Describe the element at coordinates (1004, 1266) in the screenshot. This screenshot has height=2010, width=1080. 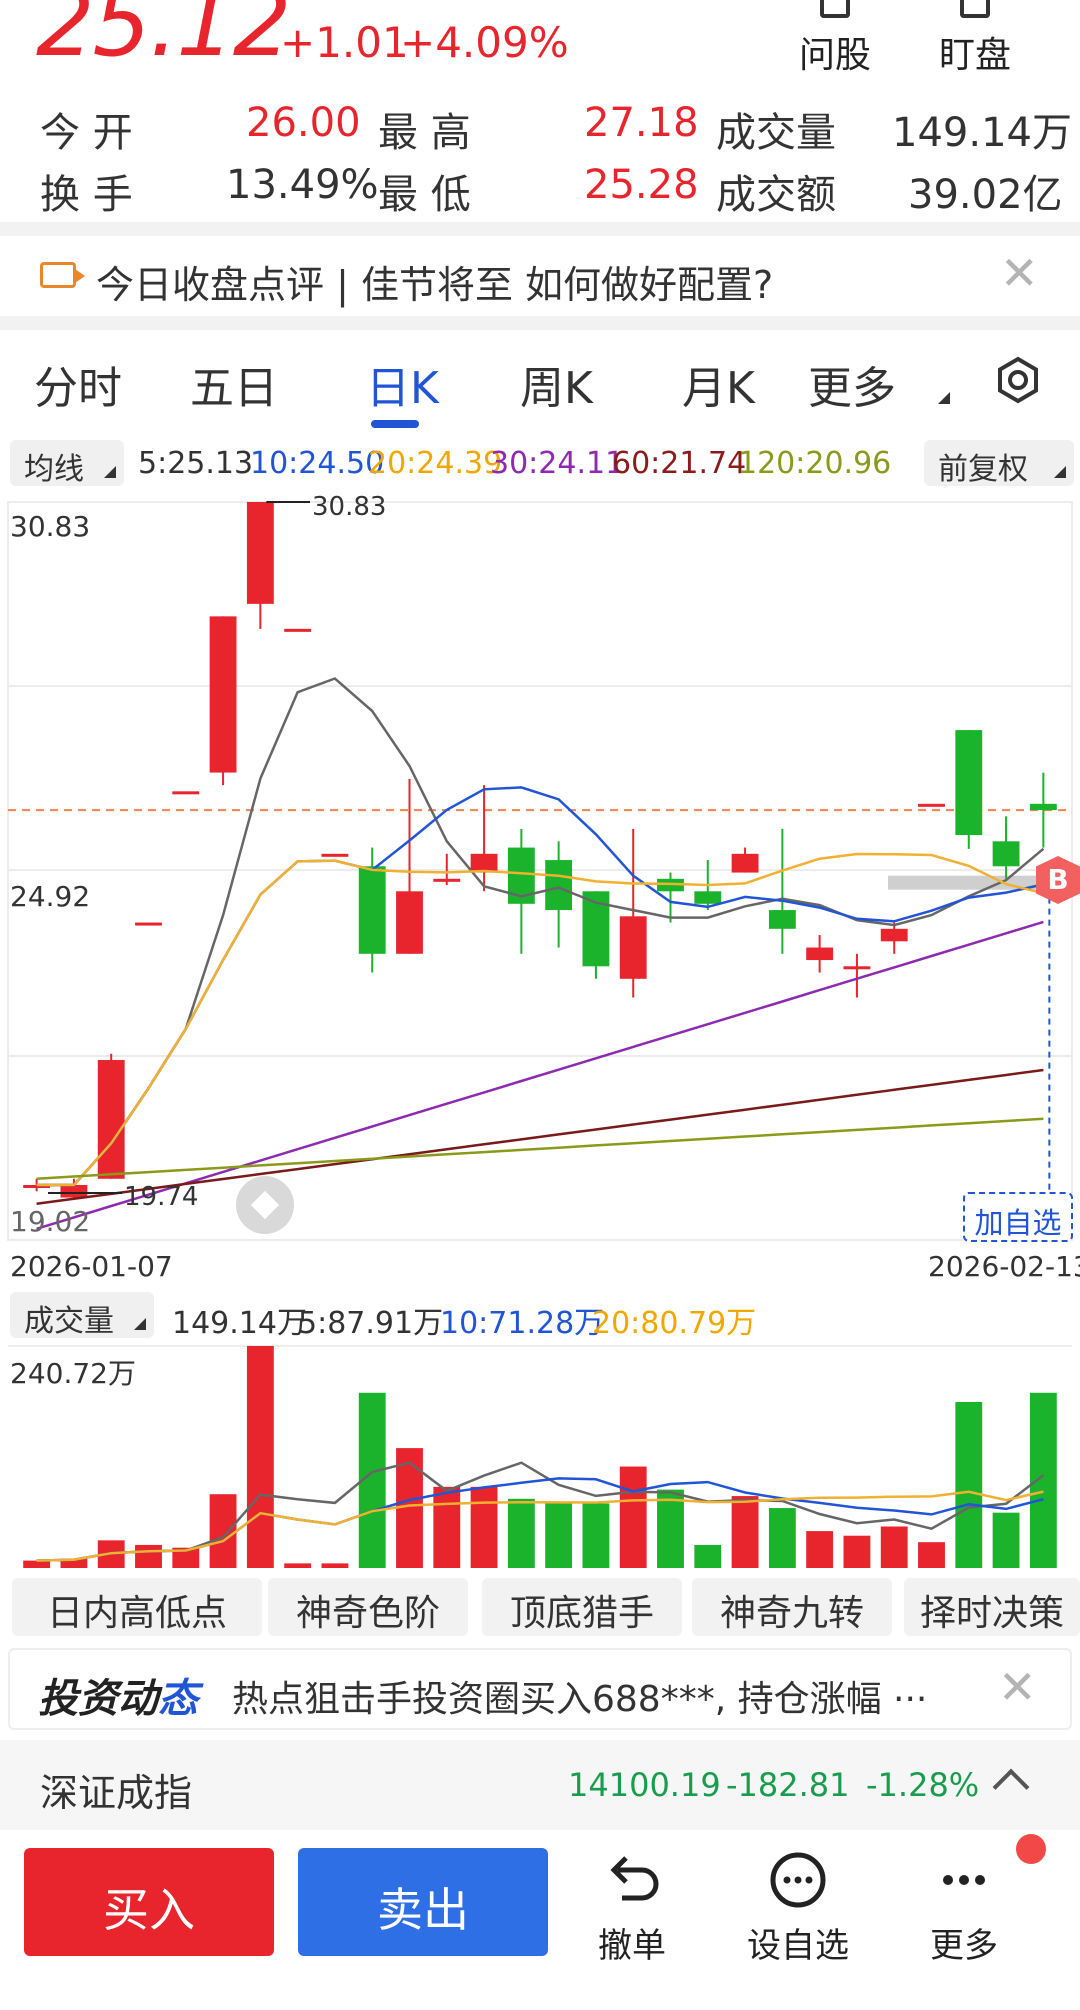
I see `end-date: 2026-02-13` at that location.